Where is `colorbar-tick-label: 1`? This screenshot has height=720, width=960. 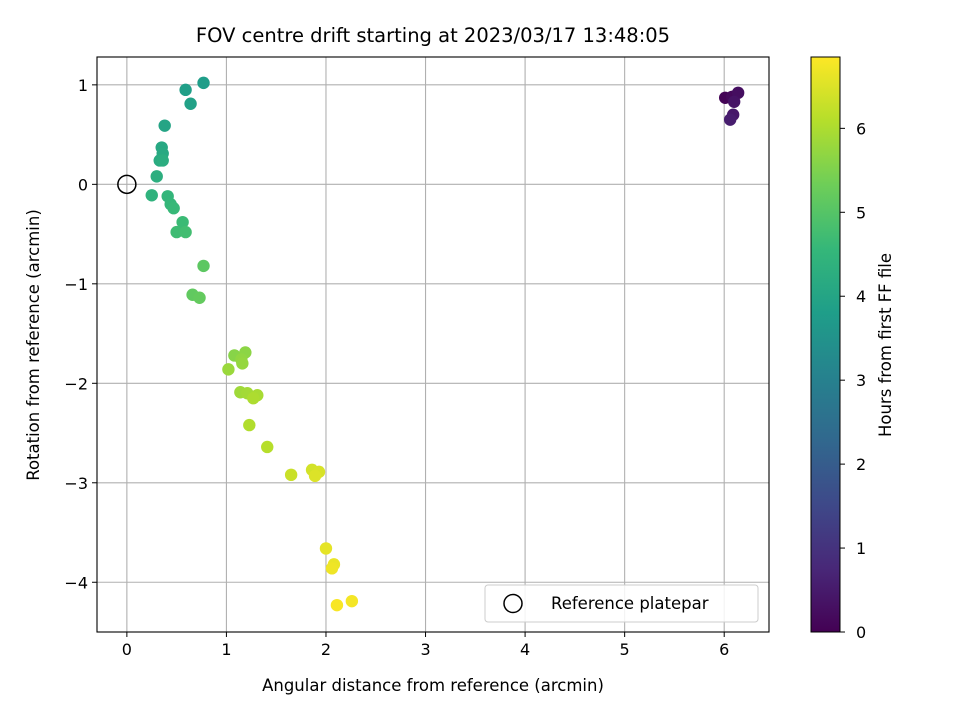 colorbar-tick-label: 1 is located at coordinates (861, 548).